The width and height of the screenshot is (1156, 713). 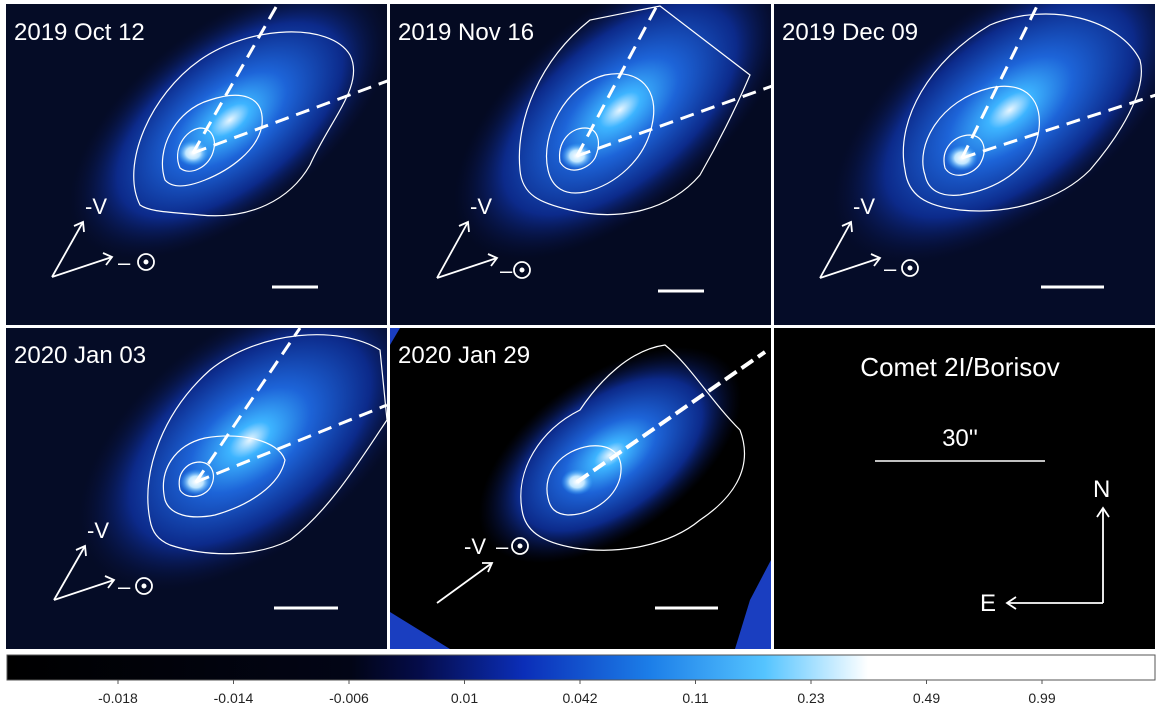 What do you see at coordinates (98, 530) in the screenshot?
I see `velocity-label-4: -V` at bounding box center [98, 530].